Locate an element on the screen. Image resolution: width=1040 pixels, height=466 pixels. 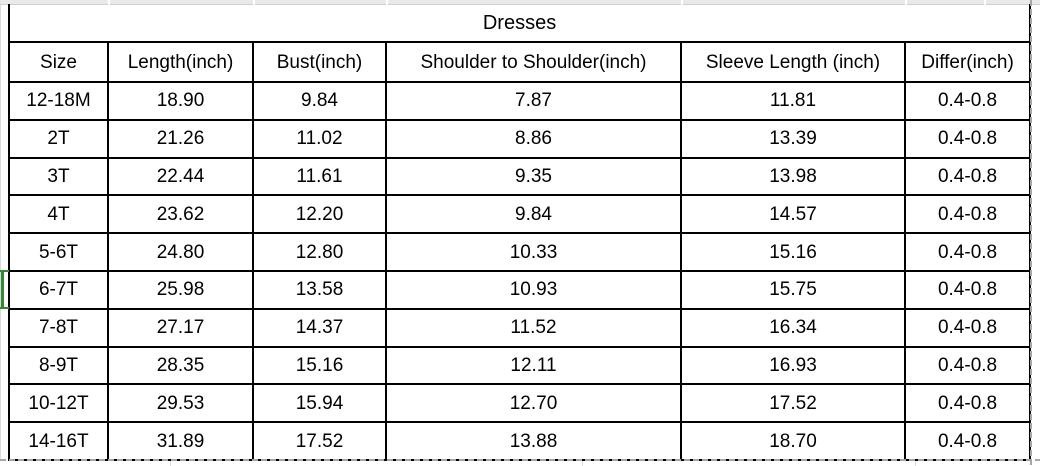
page-break-line-horizontal is located at coordinates (520, 460).